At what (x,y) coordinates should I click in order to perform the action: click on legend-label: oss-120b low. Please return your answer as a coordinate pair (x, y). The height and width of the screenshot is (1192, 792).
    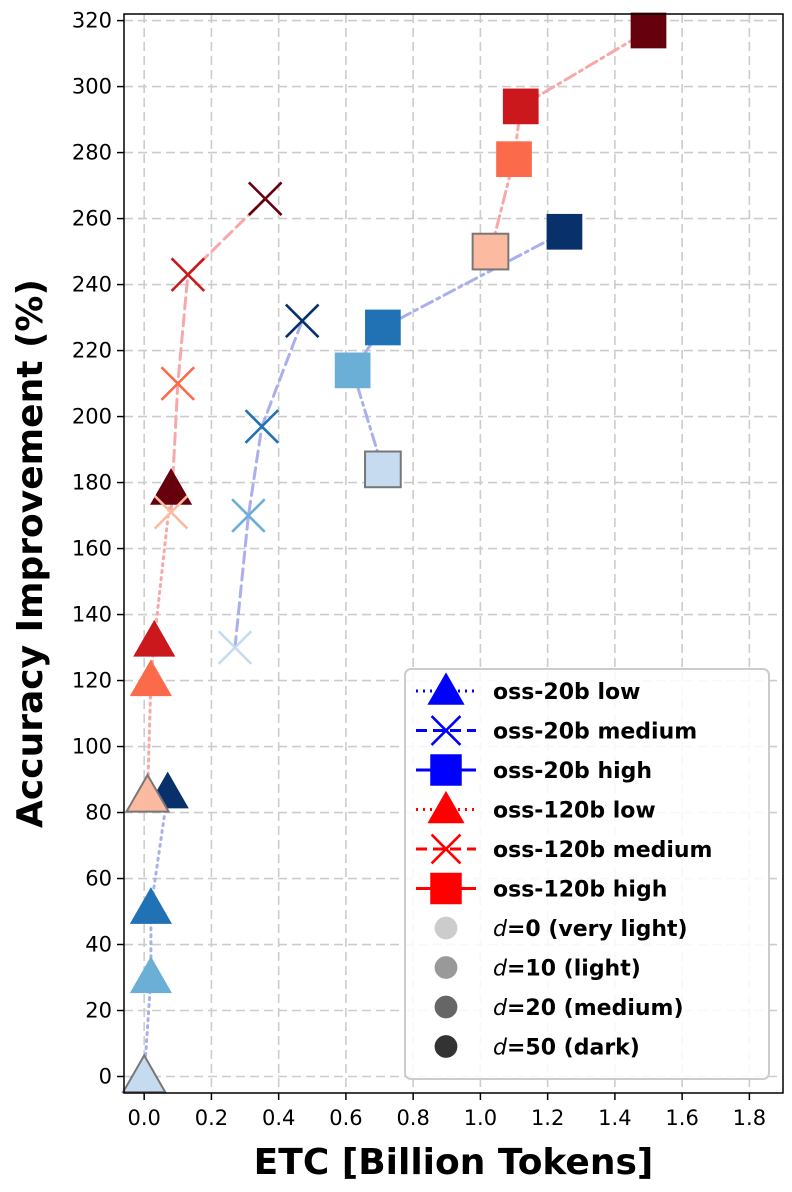
    Looking at the image, I should click on (574, 811).